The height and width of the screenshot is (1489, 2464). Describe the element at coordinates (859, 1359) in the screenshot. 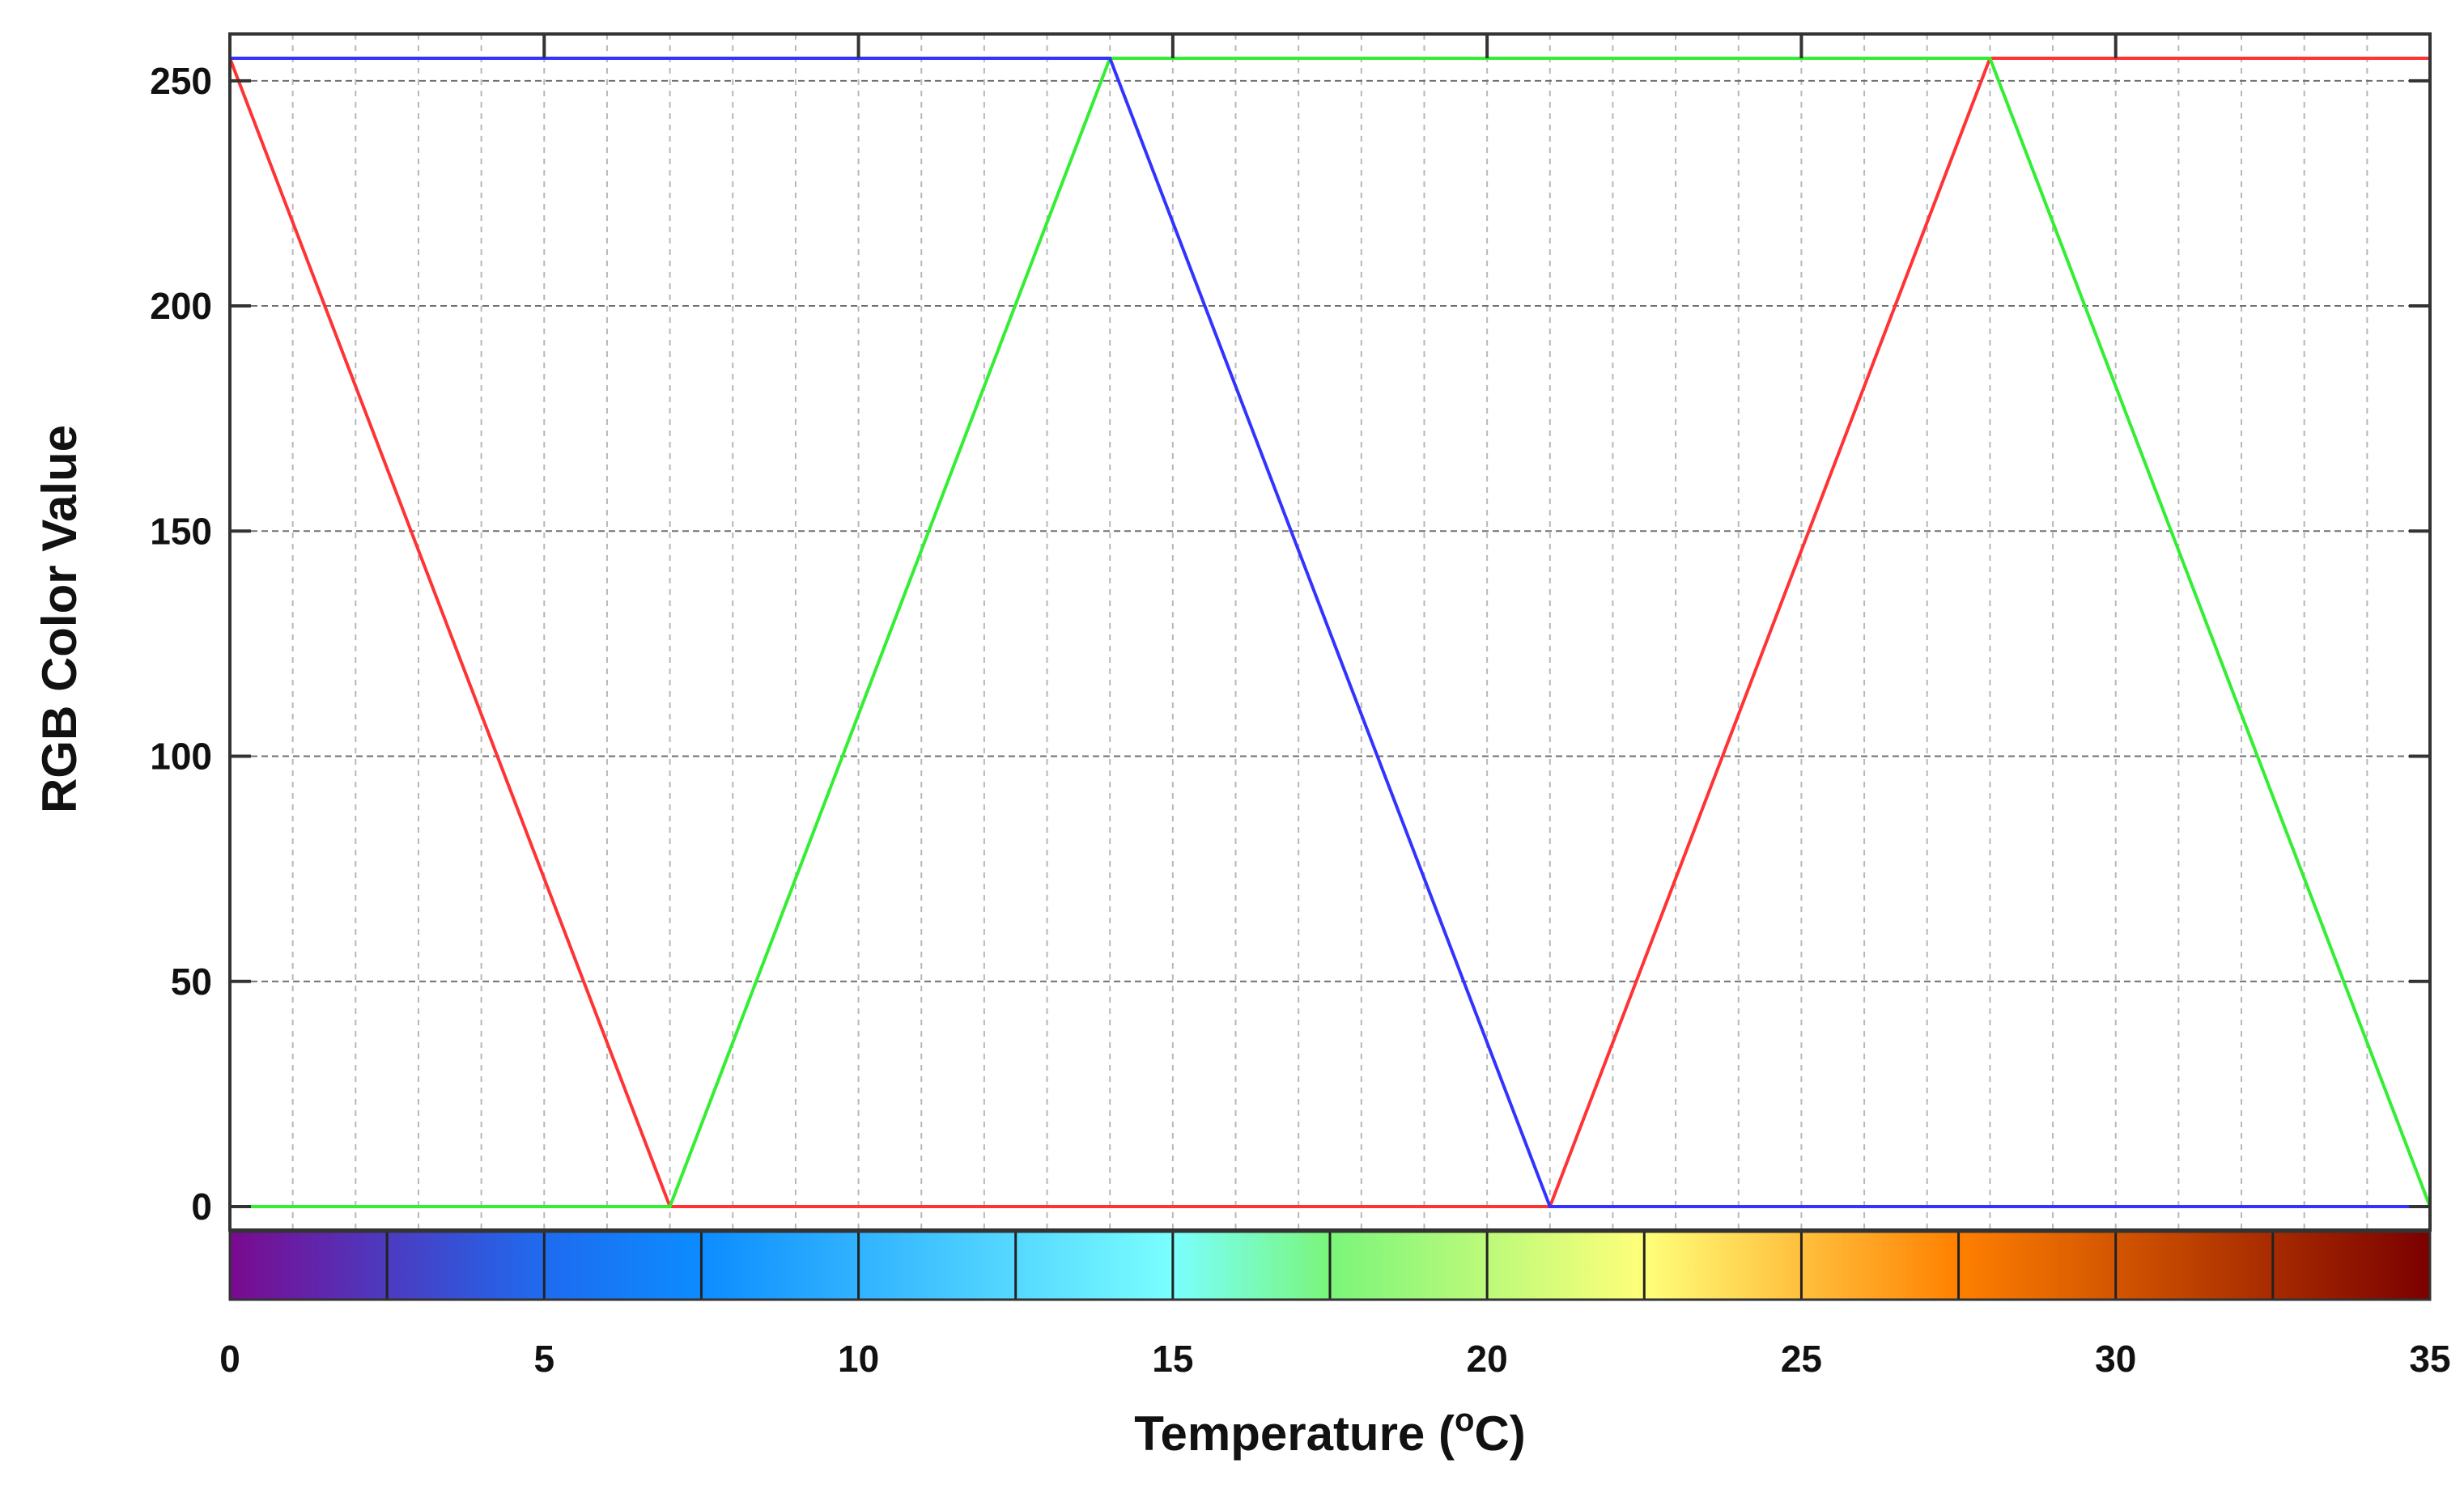

I see `x-tick-label: 10` at that location.